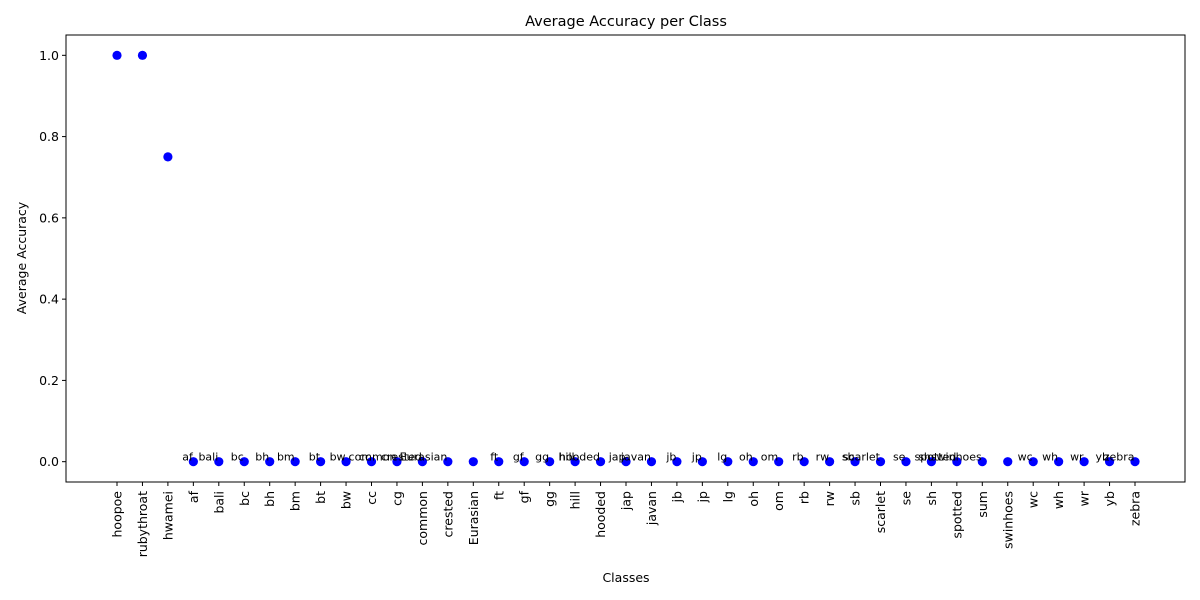 The height and width of the screenshot is (600, 1200). What do you see at coordinates (320, 497) in the screenshot?
I see `x-tick-label: bt` at bounding box center [320, 497].